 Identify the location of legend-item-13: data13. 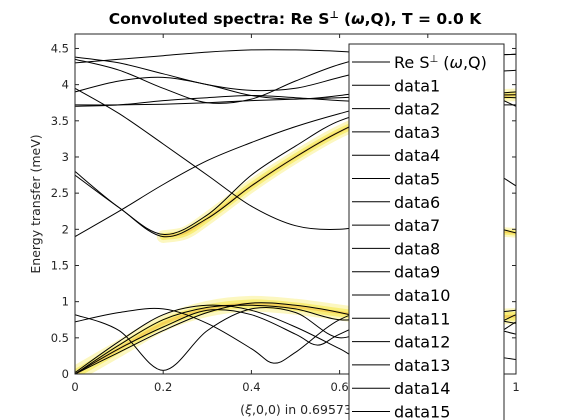
(401, 365).